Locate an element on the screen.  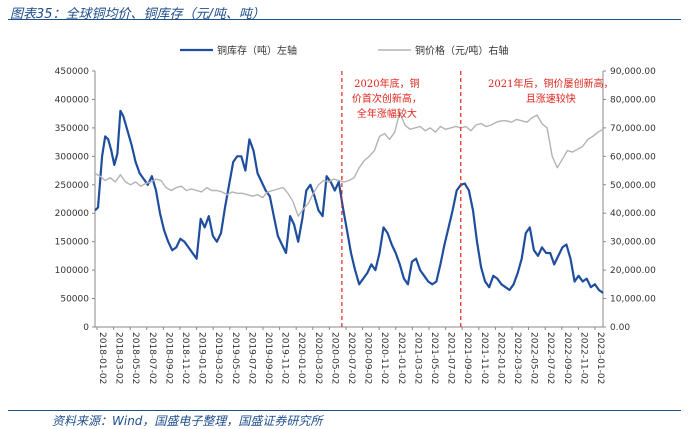
annotation-text: 全年涨幅较大 is located at coordinates (387, 113).